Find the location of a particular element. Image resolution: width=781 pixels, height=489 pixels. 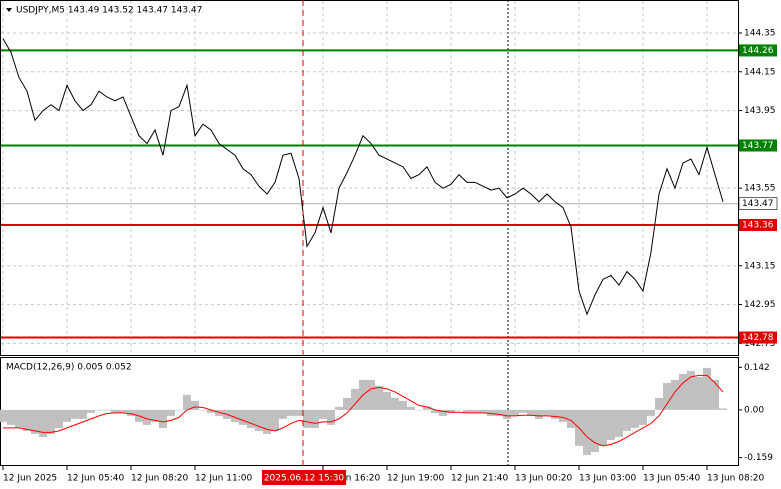

y-tick-label: 143.55 is located at coordinates (760, 189).